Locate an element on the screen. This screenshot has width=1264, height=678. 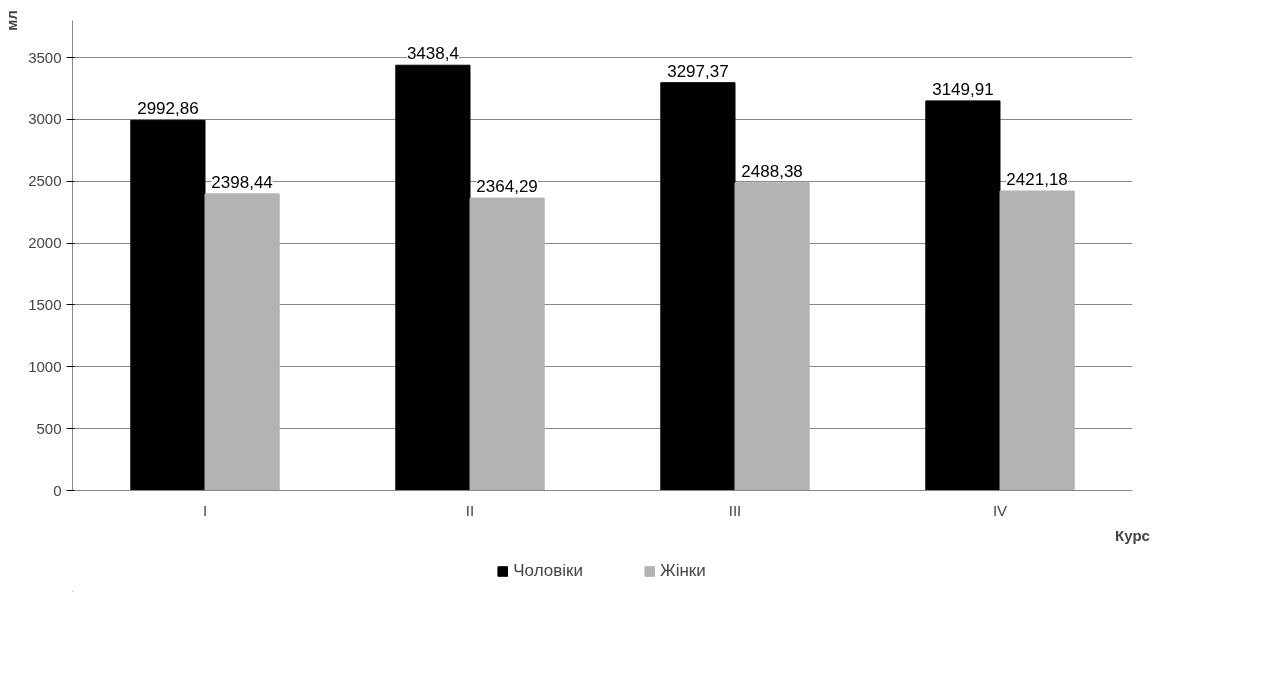
x-axis-title: Курс is located at coordinates (1132, 535).